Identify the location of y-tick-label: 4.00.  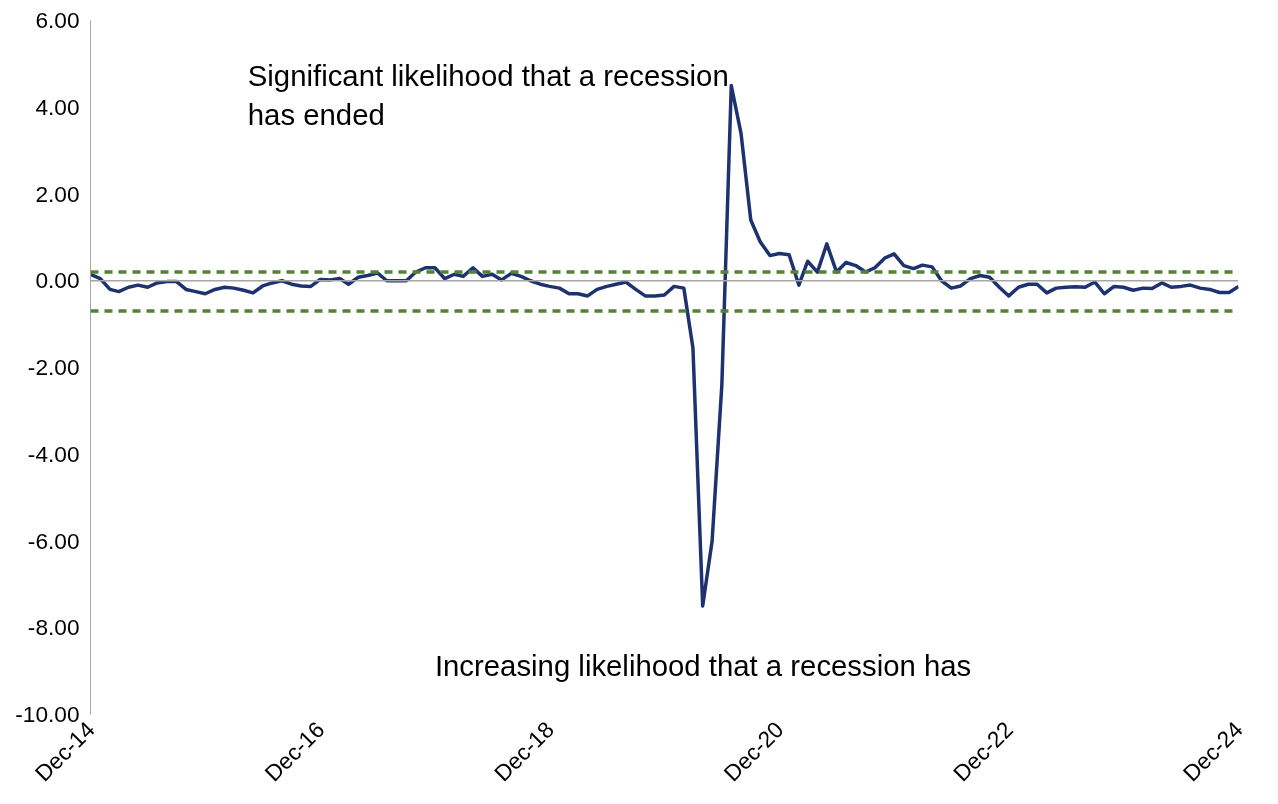
(57, 106).